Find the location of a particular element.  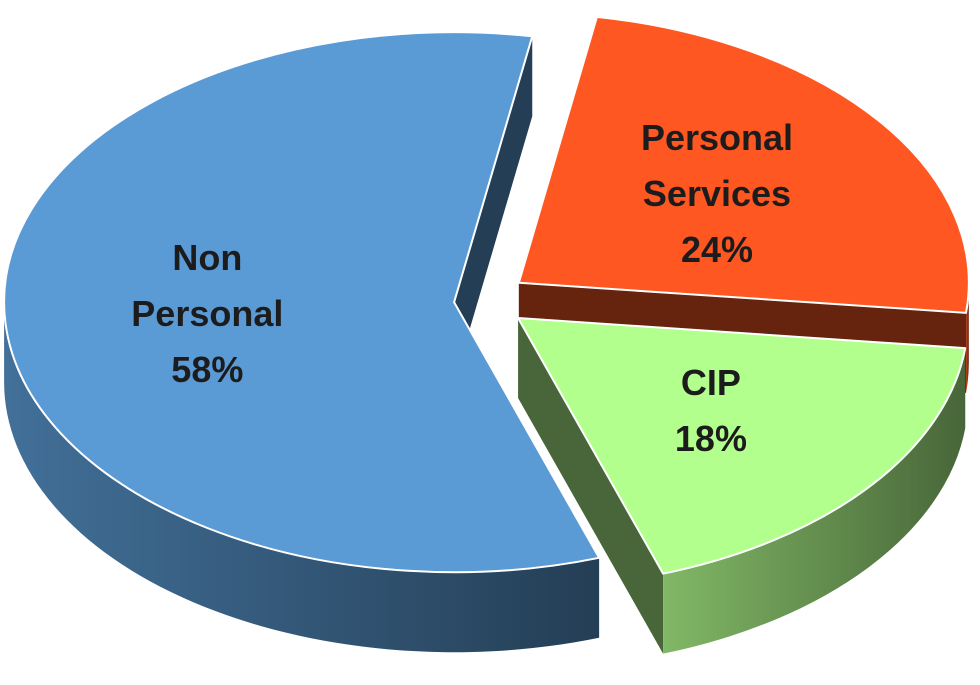

category-label: CIP is located at coordinates (710, 383).